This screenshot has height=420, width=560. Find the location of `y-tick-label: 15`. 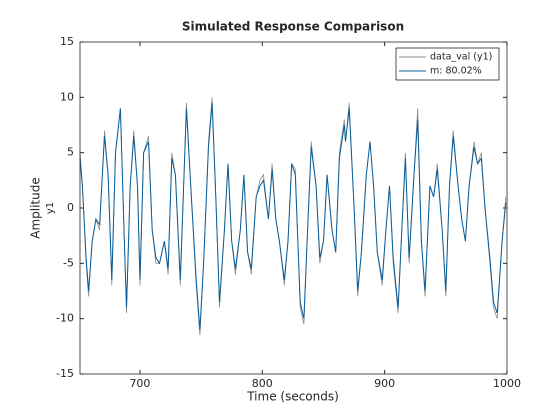

y-tick-label: 15 is located at coordinates (67, 41).